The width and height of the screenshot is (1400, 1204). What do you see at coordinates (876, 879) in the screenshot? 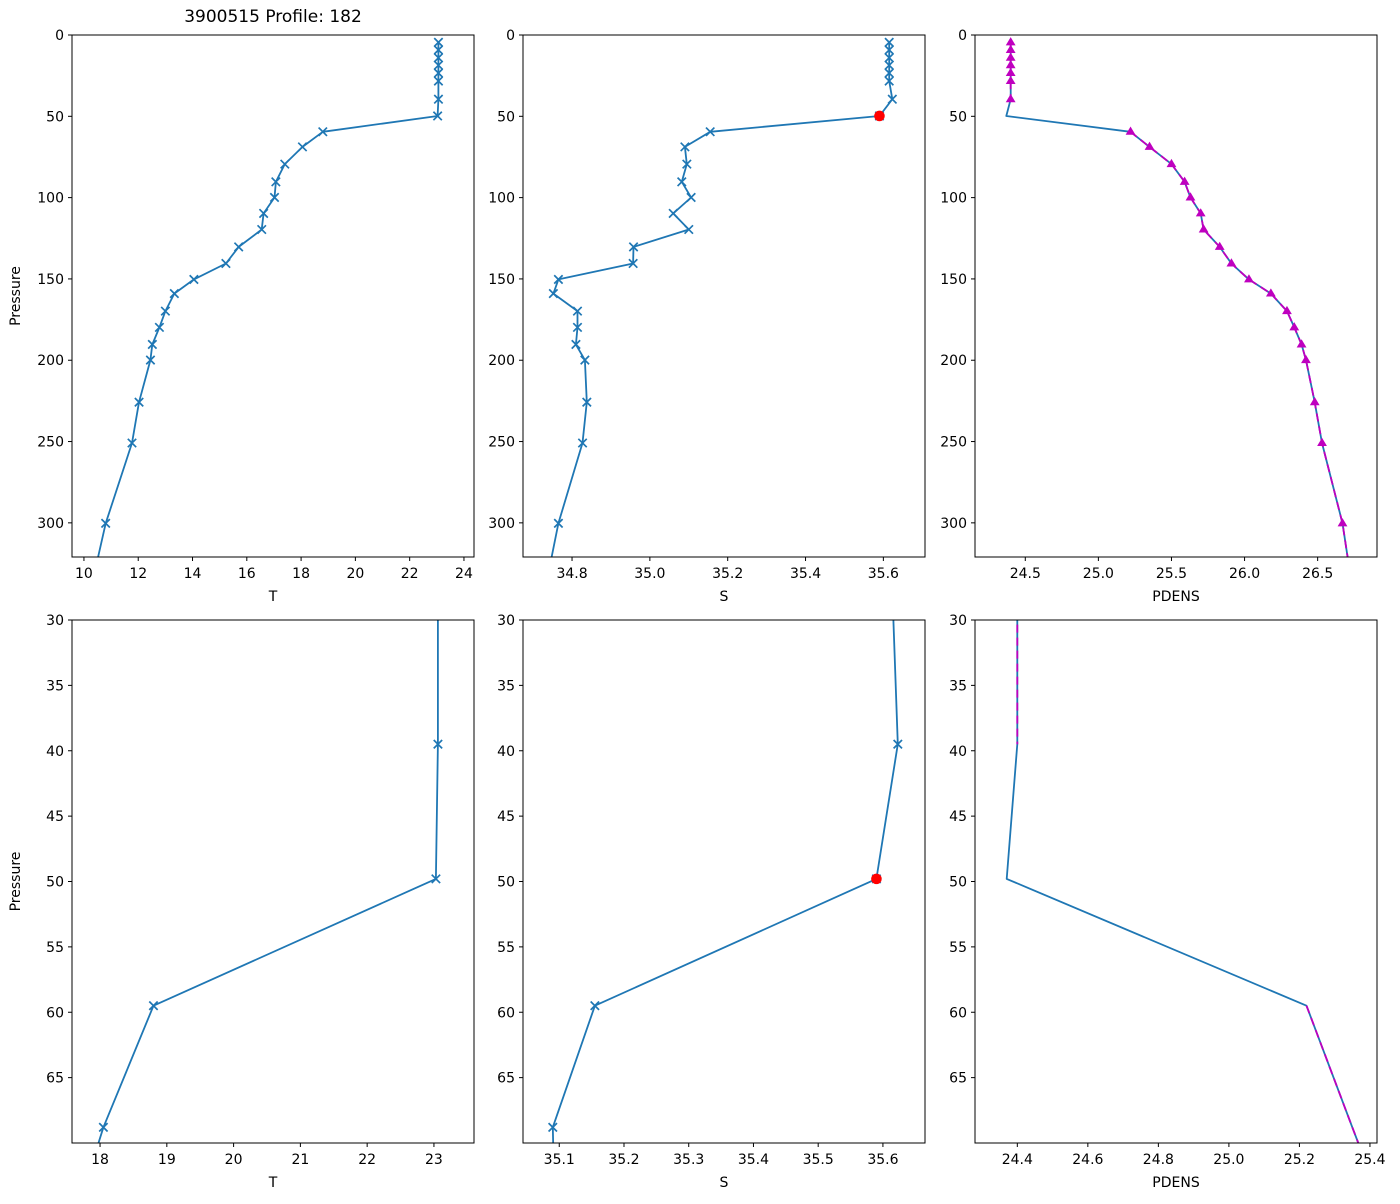
I see `flagged-point-red-dot` at bounding box center [876, 879].